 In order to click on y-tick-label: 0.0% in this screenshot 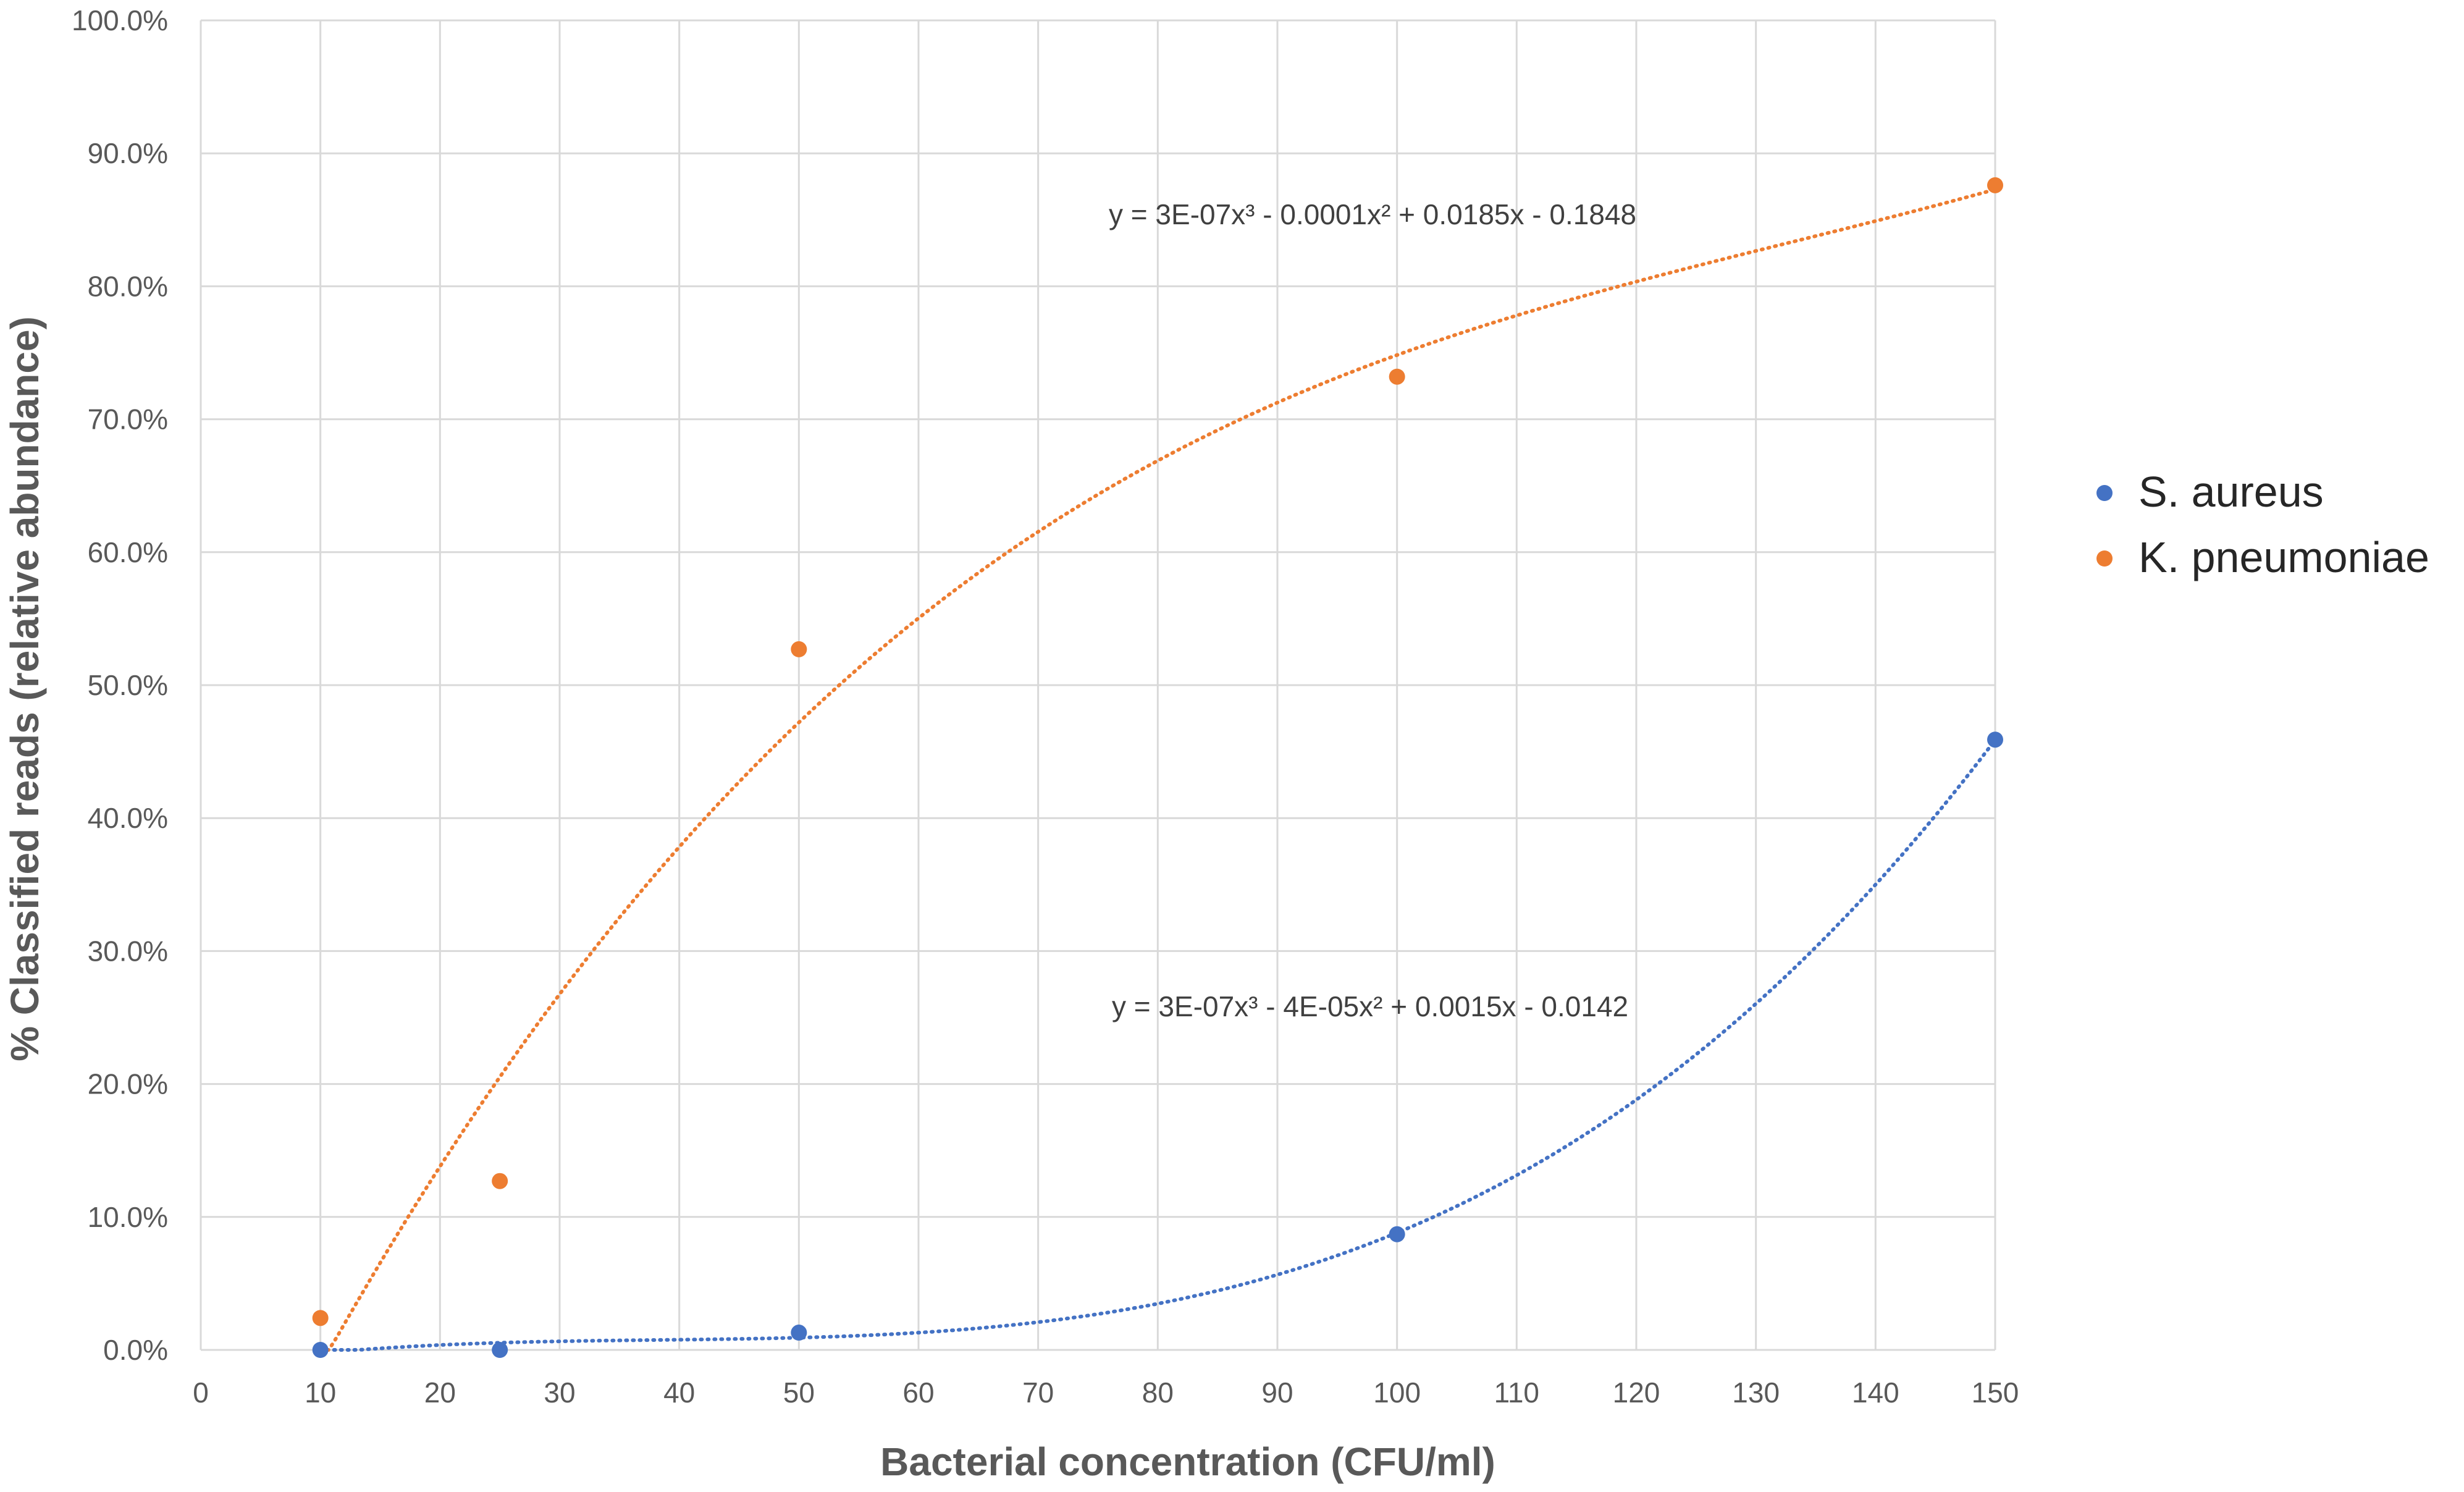, I will do `click(135, 1350)`.